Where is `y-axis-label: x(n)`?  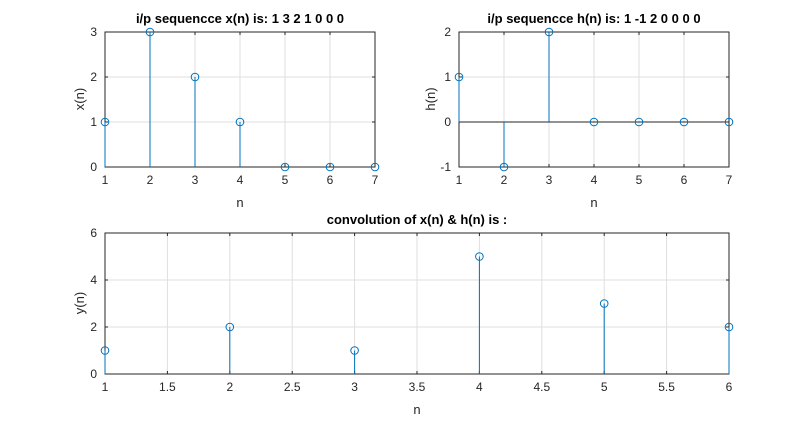
y-axis-label: x(n) is located at coordinates (79, 99).